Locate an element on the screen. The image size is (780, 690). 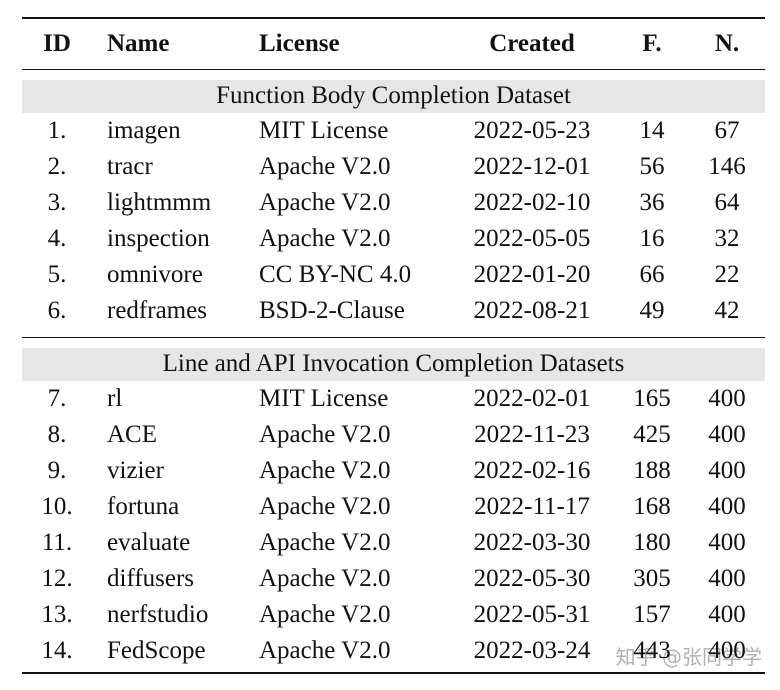
table-cell: nerfstudio is located at coordinates (158, 614).